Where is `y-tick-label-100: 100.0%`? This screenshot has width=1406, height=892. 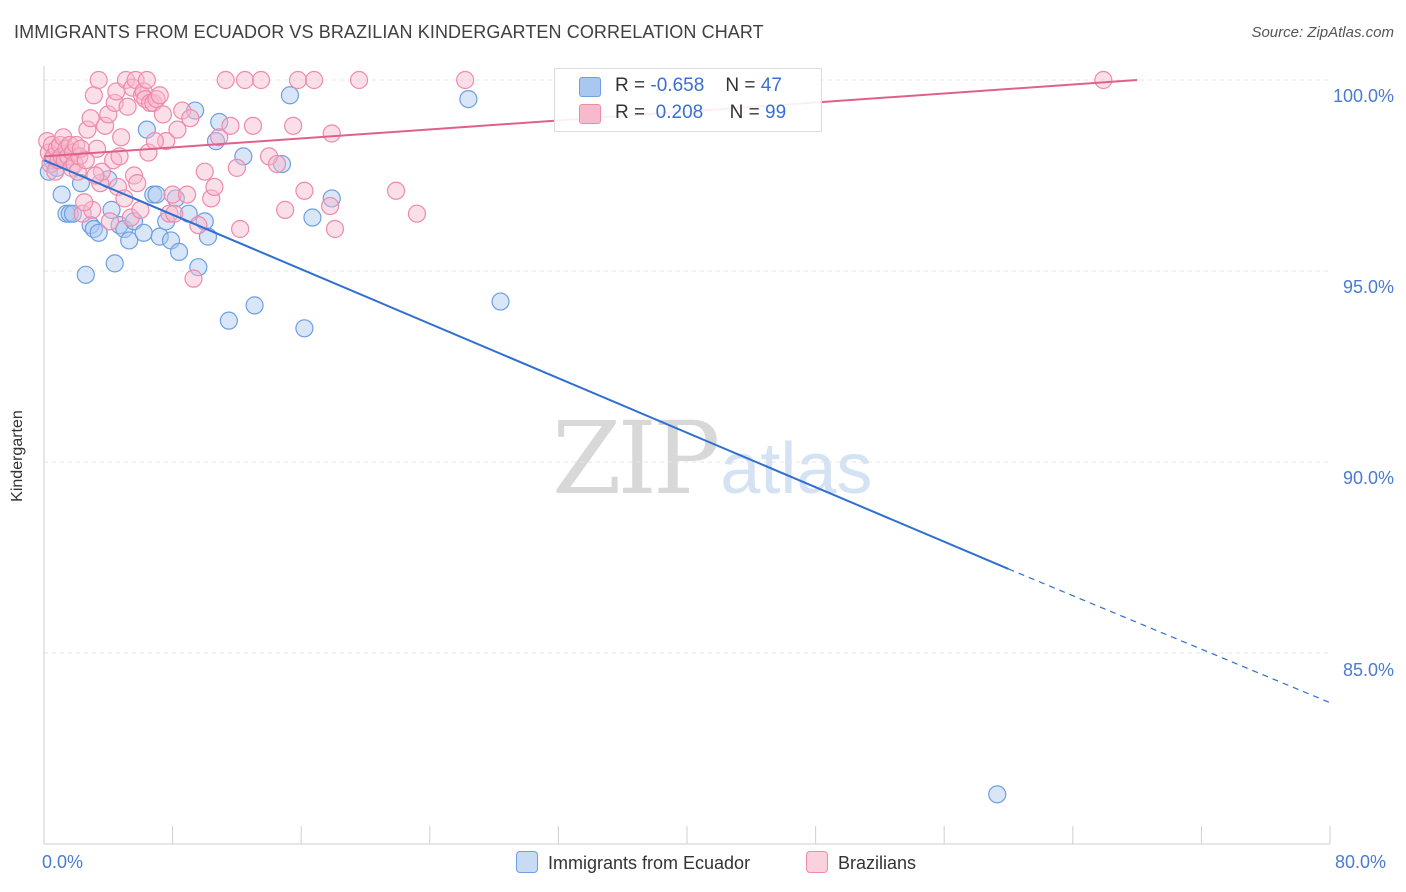 y-tick-label-100: 100.0% is located at coordinates (1363, 96).